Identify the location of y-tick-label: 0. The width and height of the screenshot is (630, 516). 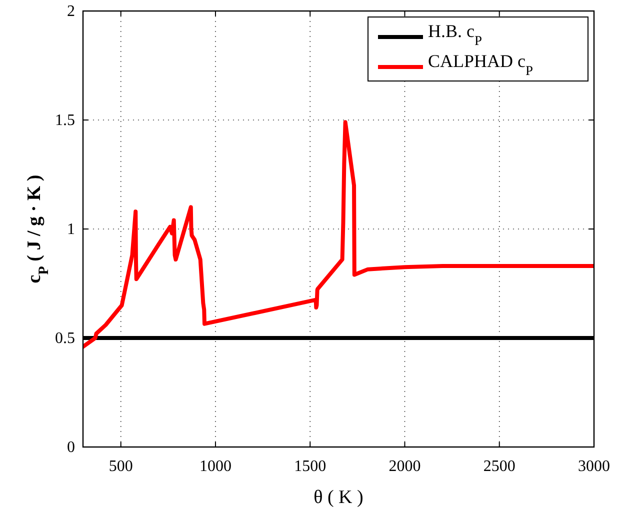
(71, 447).